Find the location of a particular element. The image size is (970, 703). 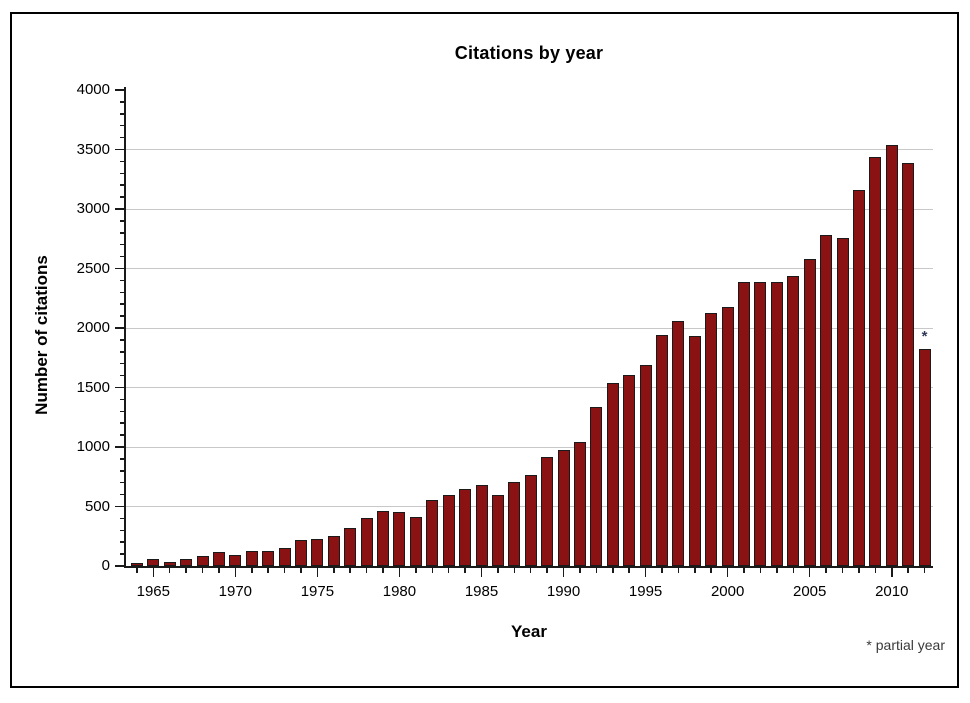

bar-1992 is located at coordinates (596, 486).